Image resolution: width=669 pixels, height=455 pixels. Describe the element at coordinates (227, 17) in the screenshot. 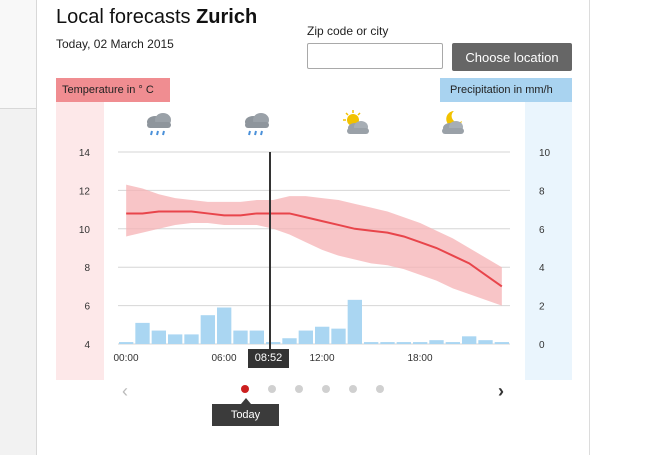

I see `title-city: Zurich` at that location.